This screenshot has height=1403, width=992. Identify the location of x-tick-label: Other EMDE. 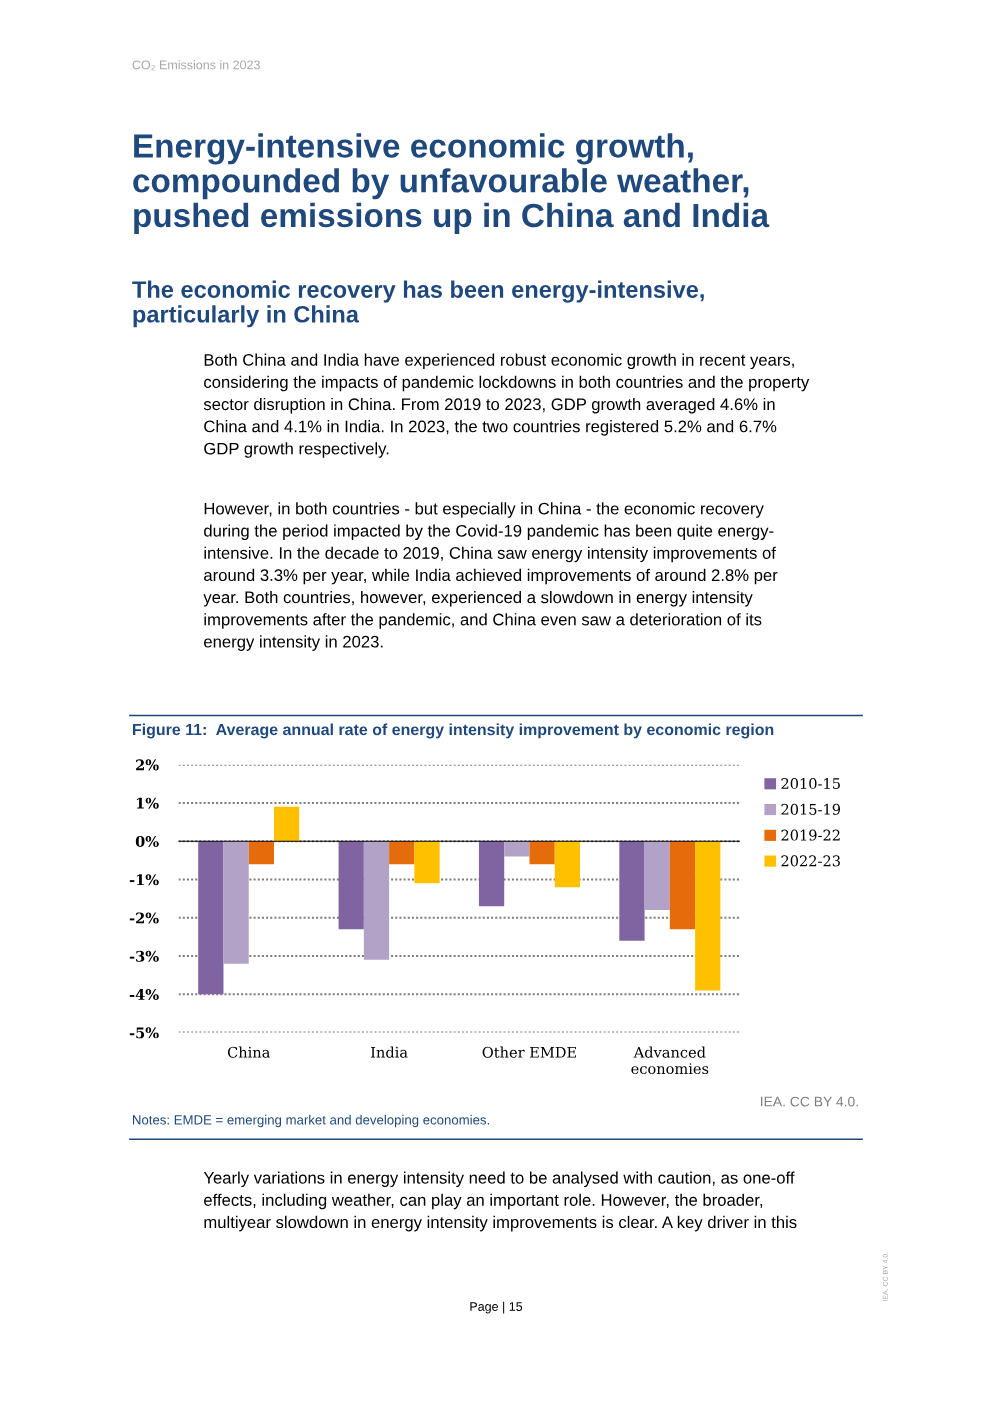
(529, 1052).